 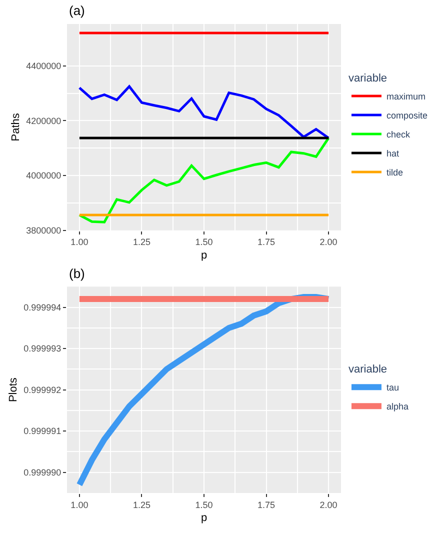 What do you see at coordinates (77, 10) in the screenshot?
I see `chart-title: (a)` at bounding box center [77, 10].